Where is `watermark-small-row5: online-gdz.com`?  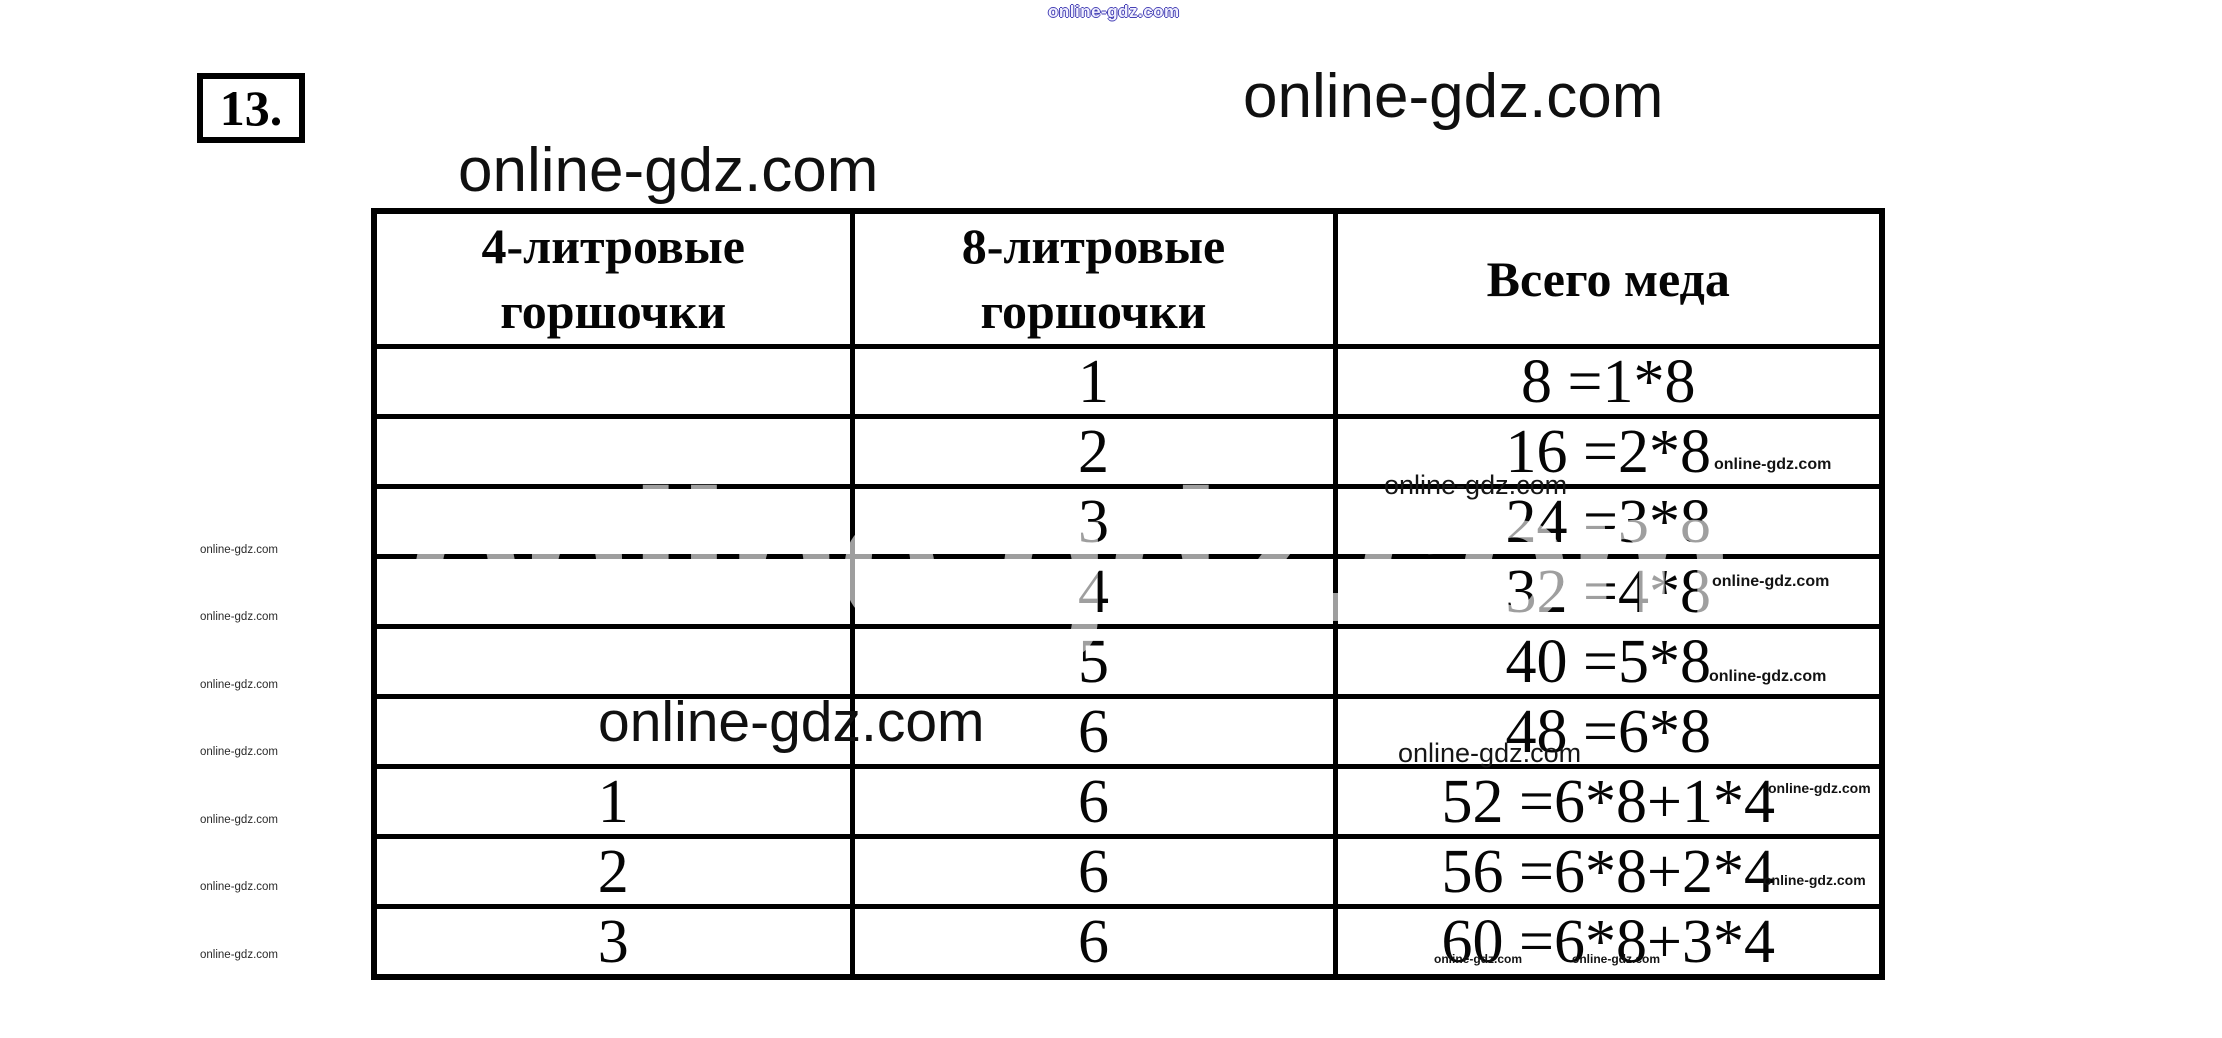 watermark-small-row5: online-gdz.com is located at coordinates (1768, 676).